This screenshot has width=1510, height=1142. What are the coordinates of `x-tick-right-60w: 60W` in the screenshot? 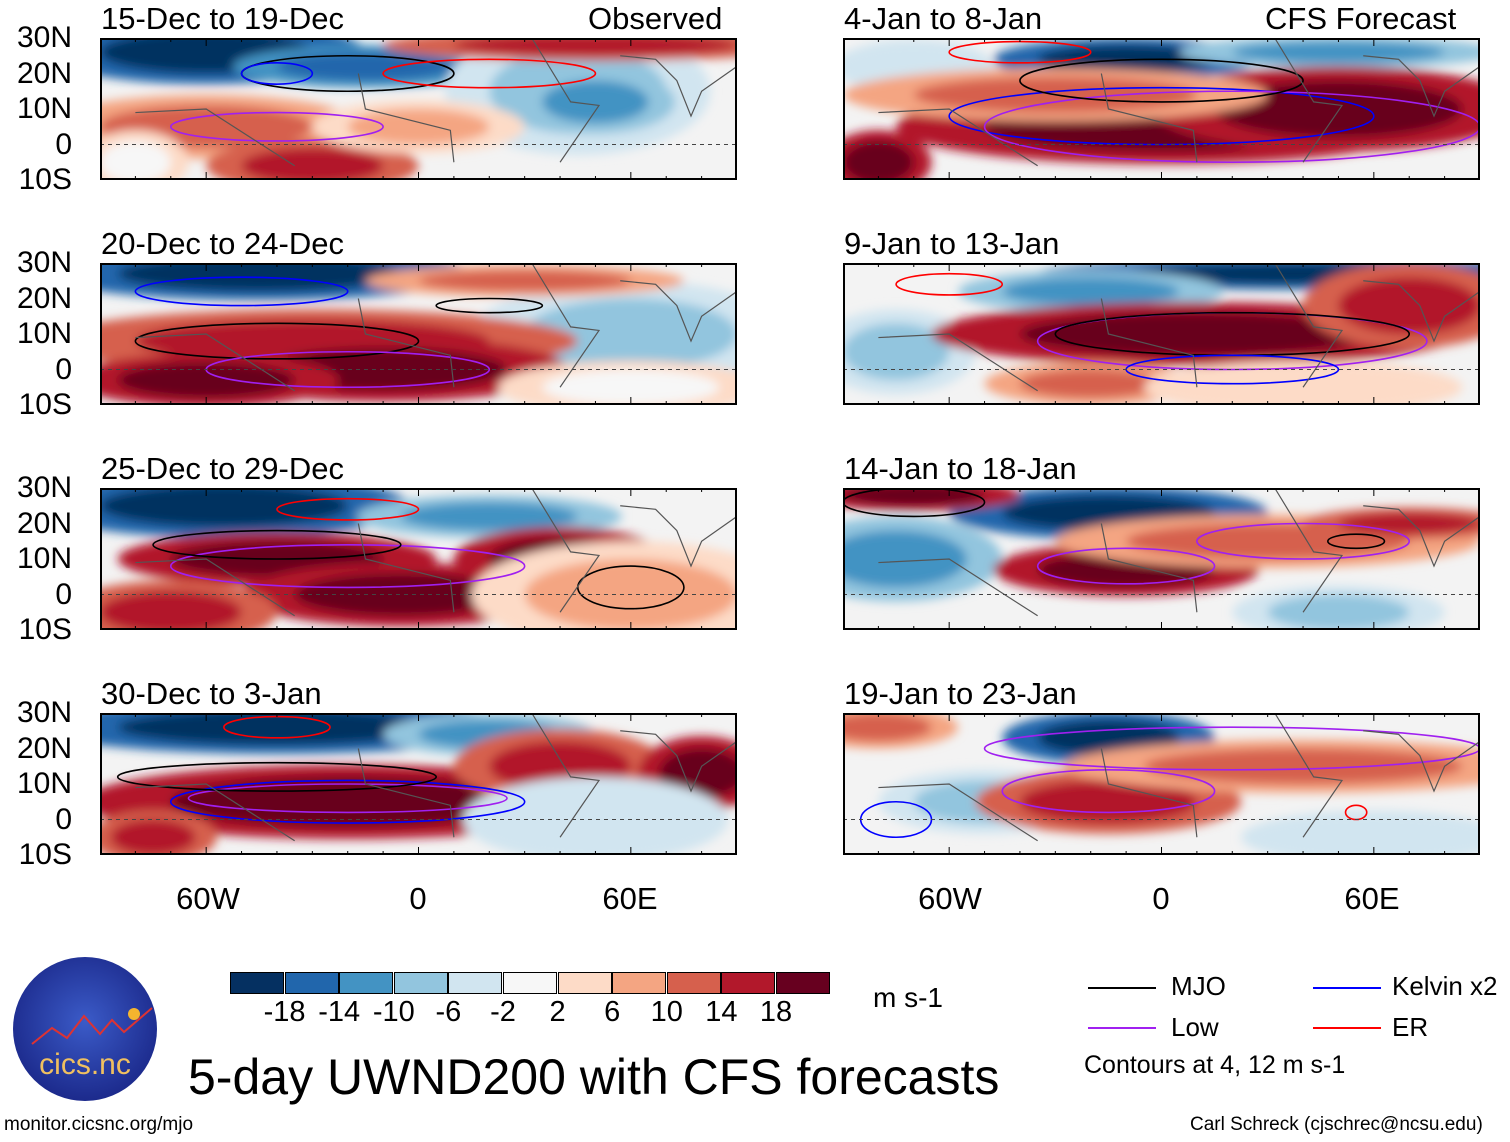 It's located at (950, 898).